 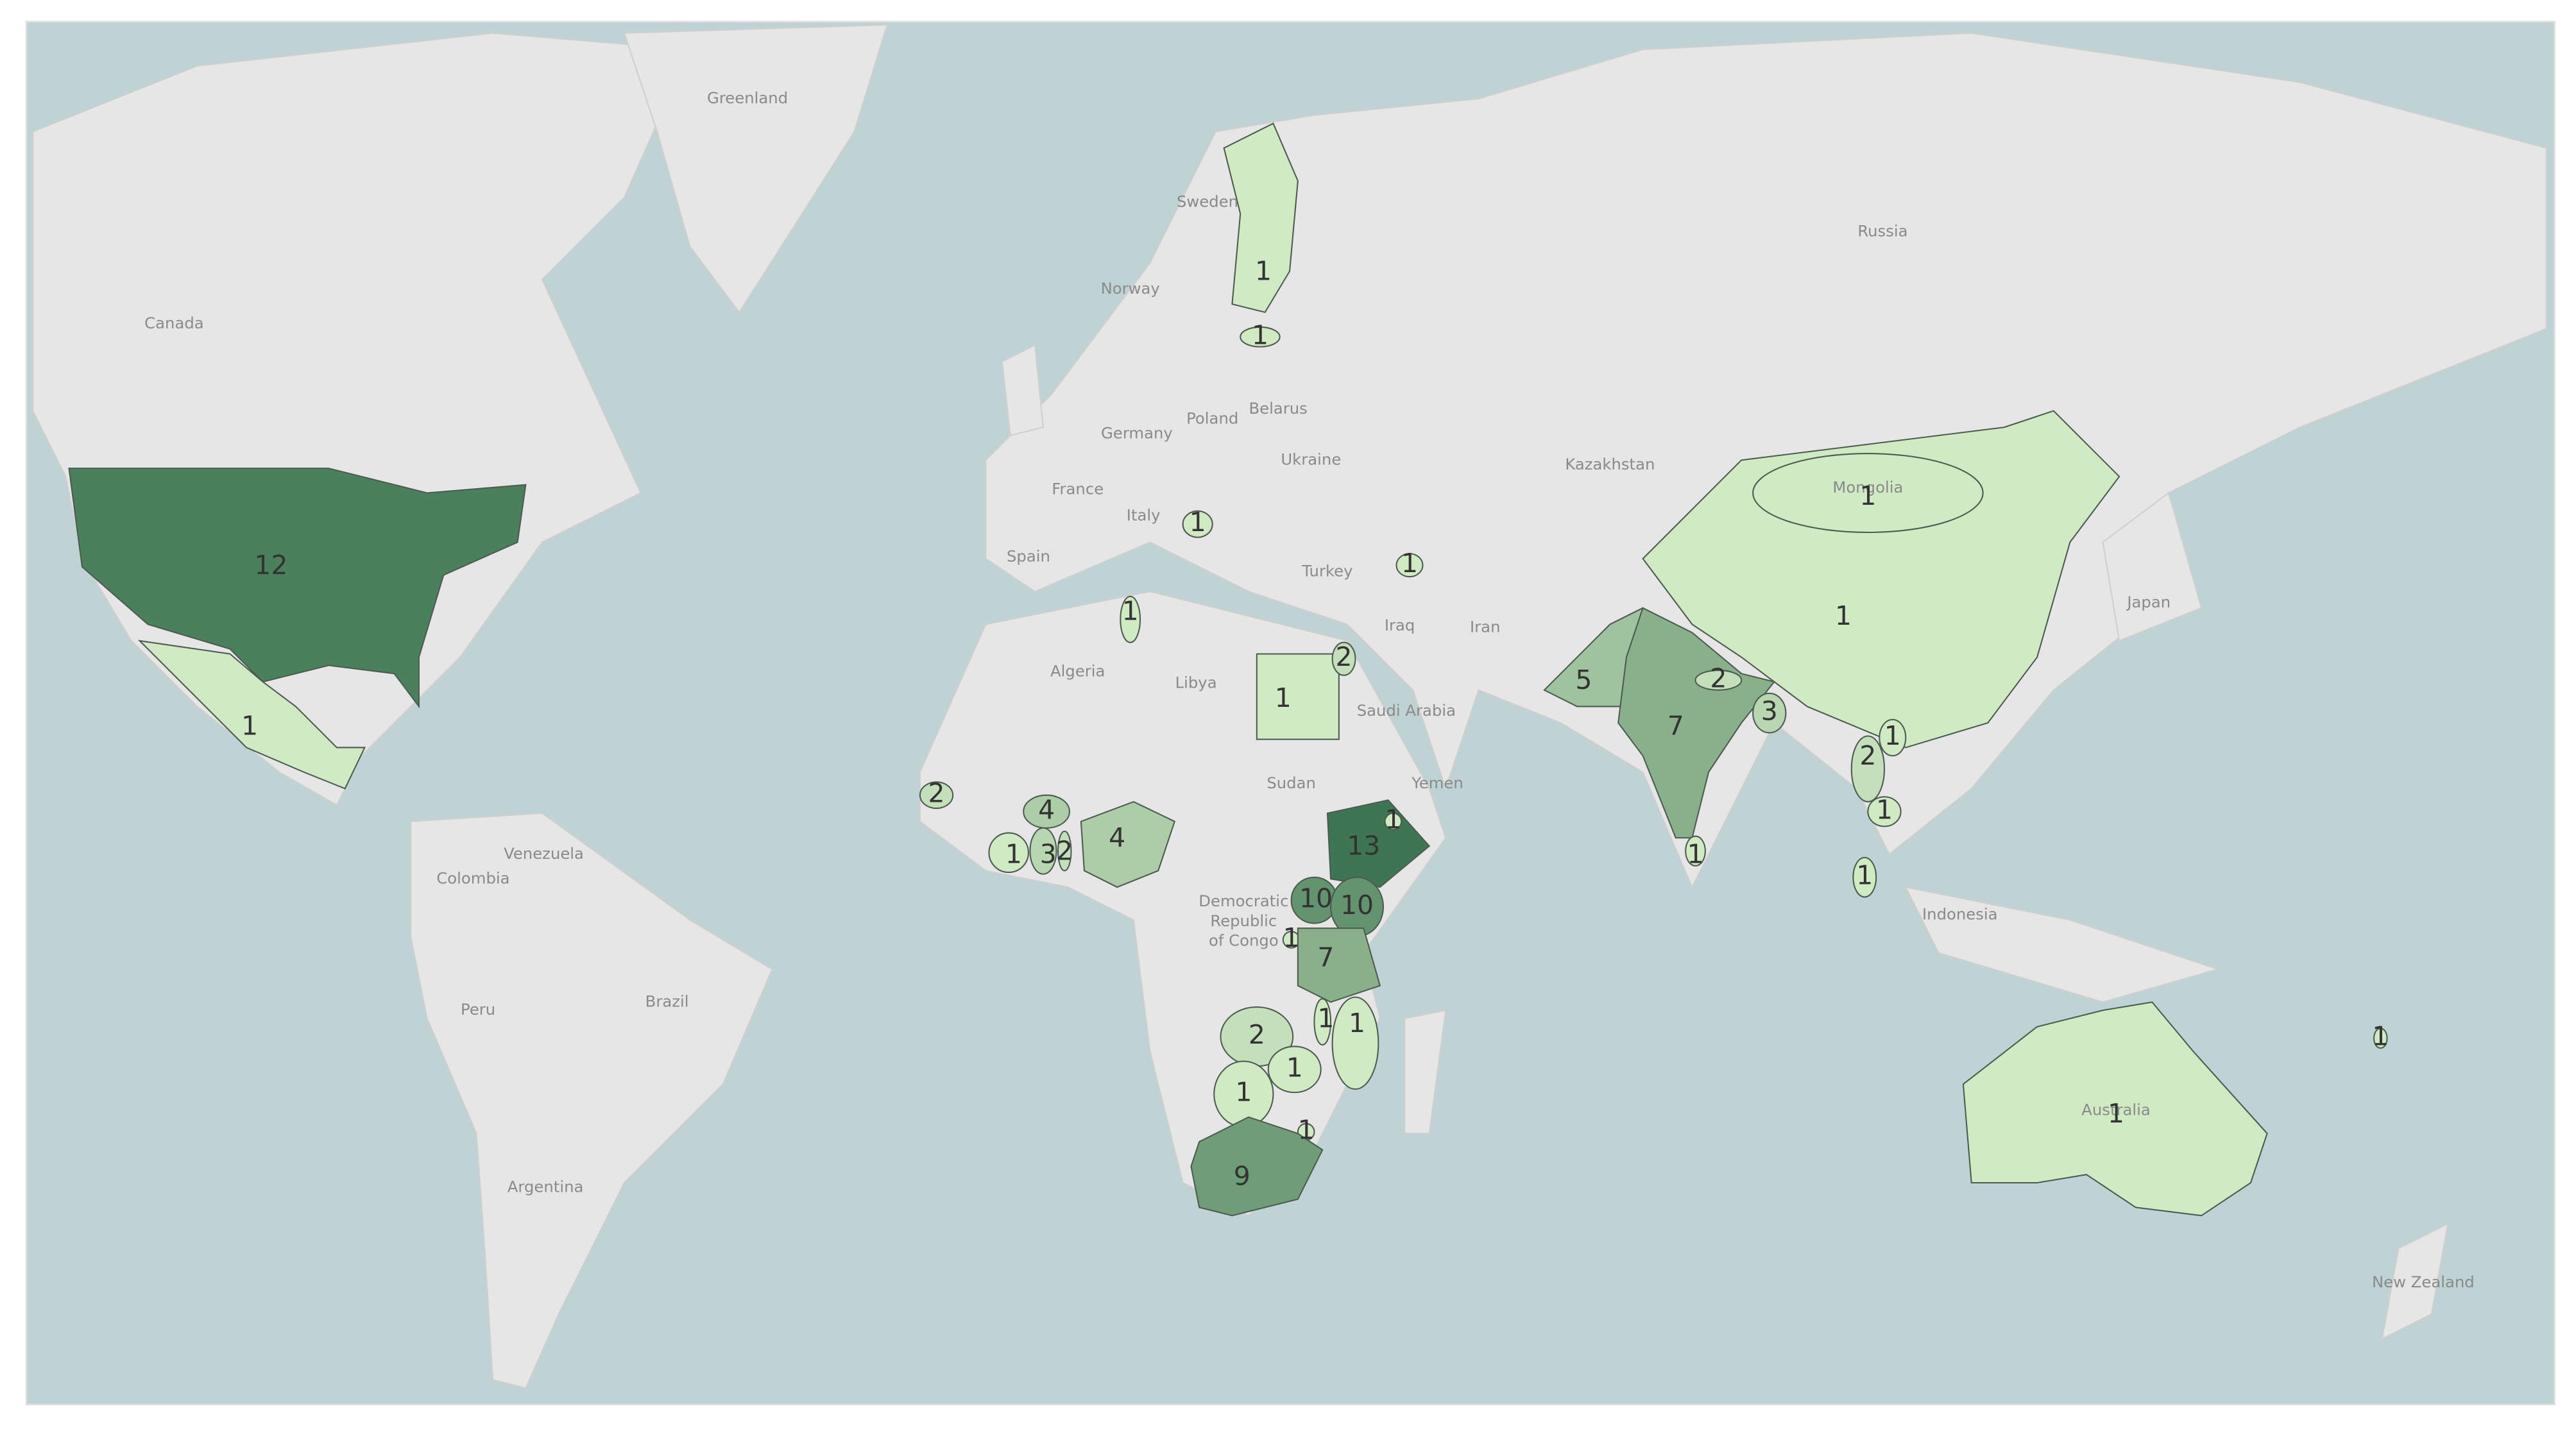 I want to click on place-label: Republic, so click(x=1243, y=920).